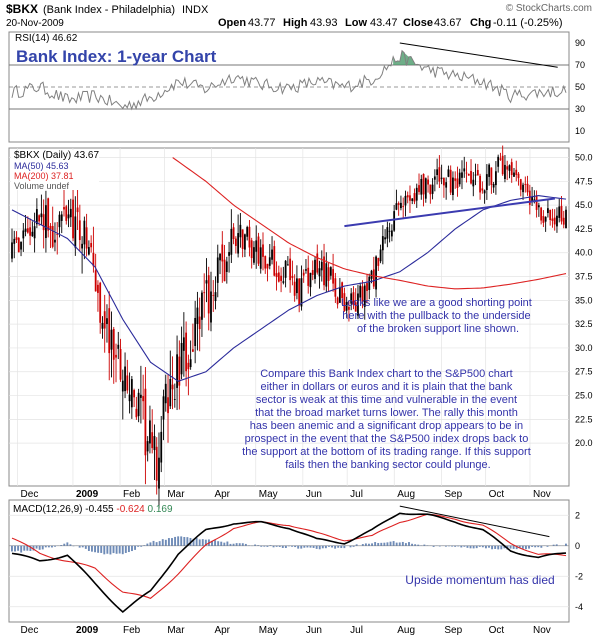 The height and width of the screenshot is (636, 598). I want to click on price-x-tick-label: Jun, so click(314, 494).